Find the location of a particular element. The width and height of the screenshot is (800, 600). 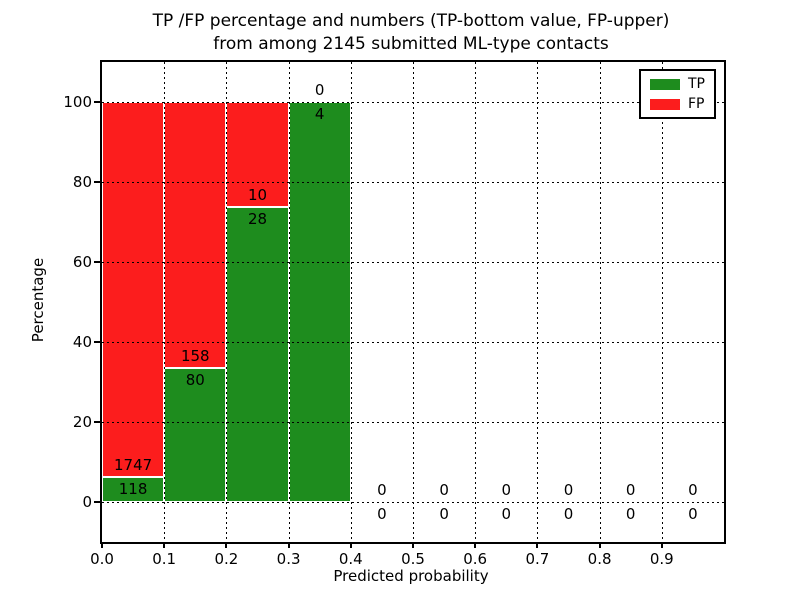

gridline-x-0.4 is located at coordinates (351, 302).